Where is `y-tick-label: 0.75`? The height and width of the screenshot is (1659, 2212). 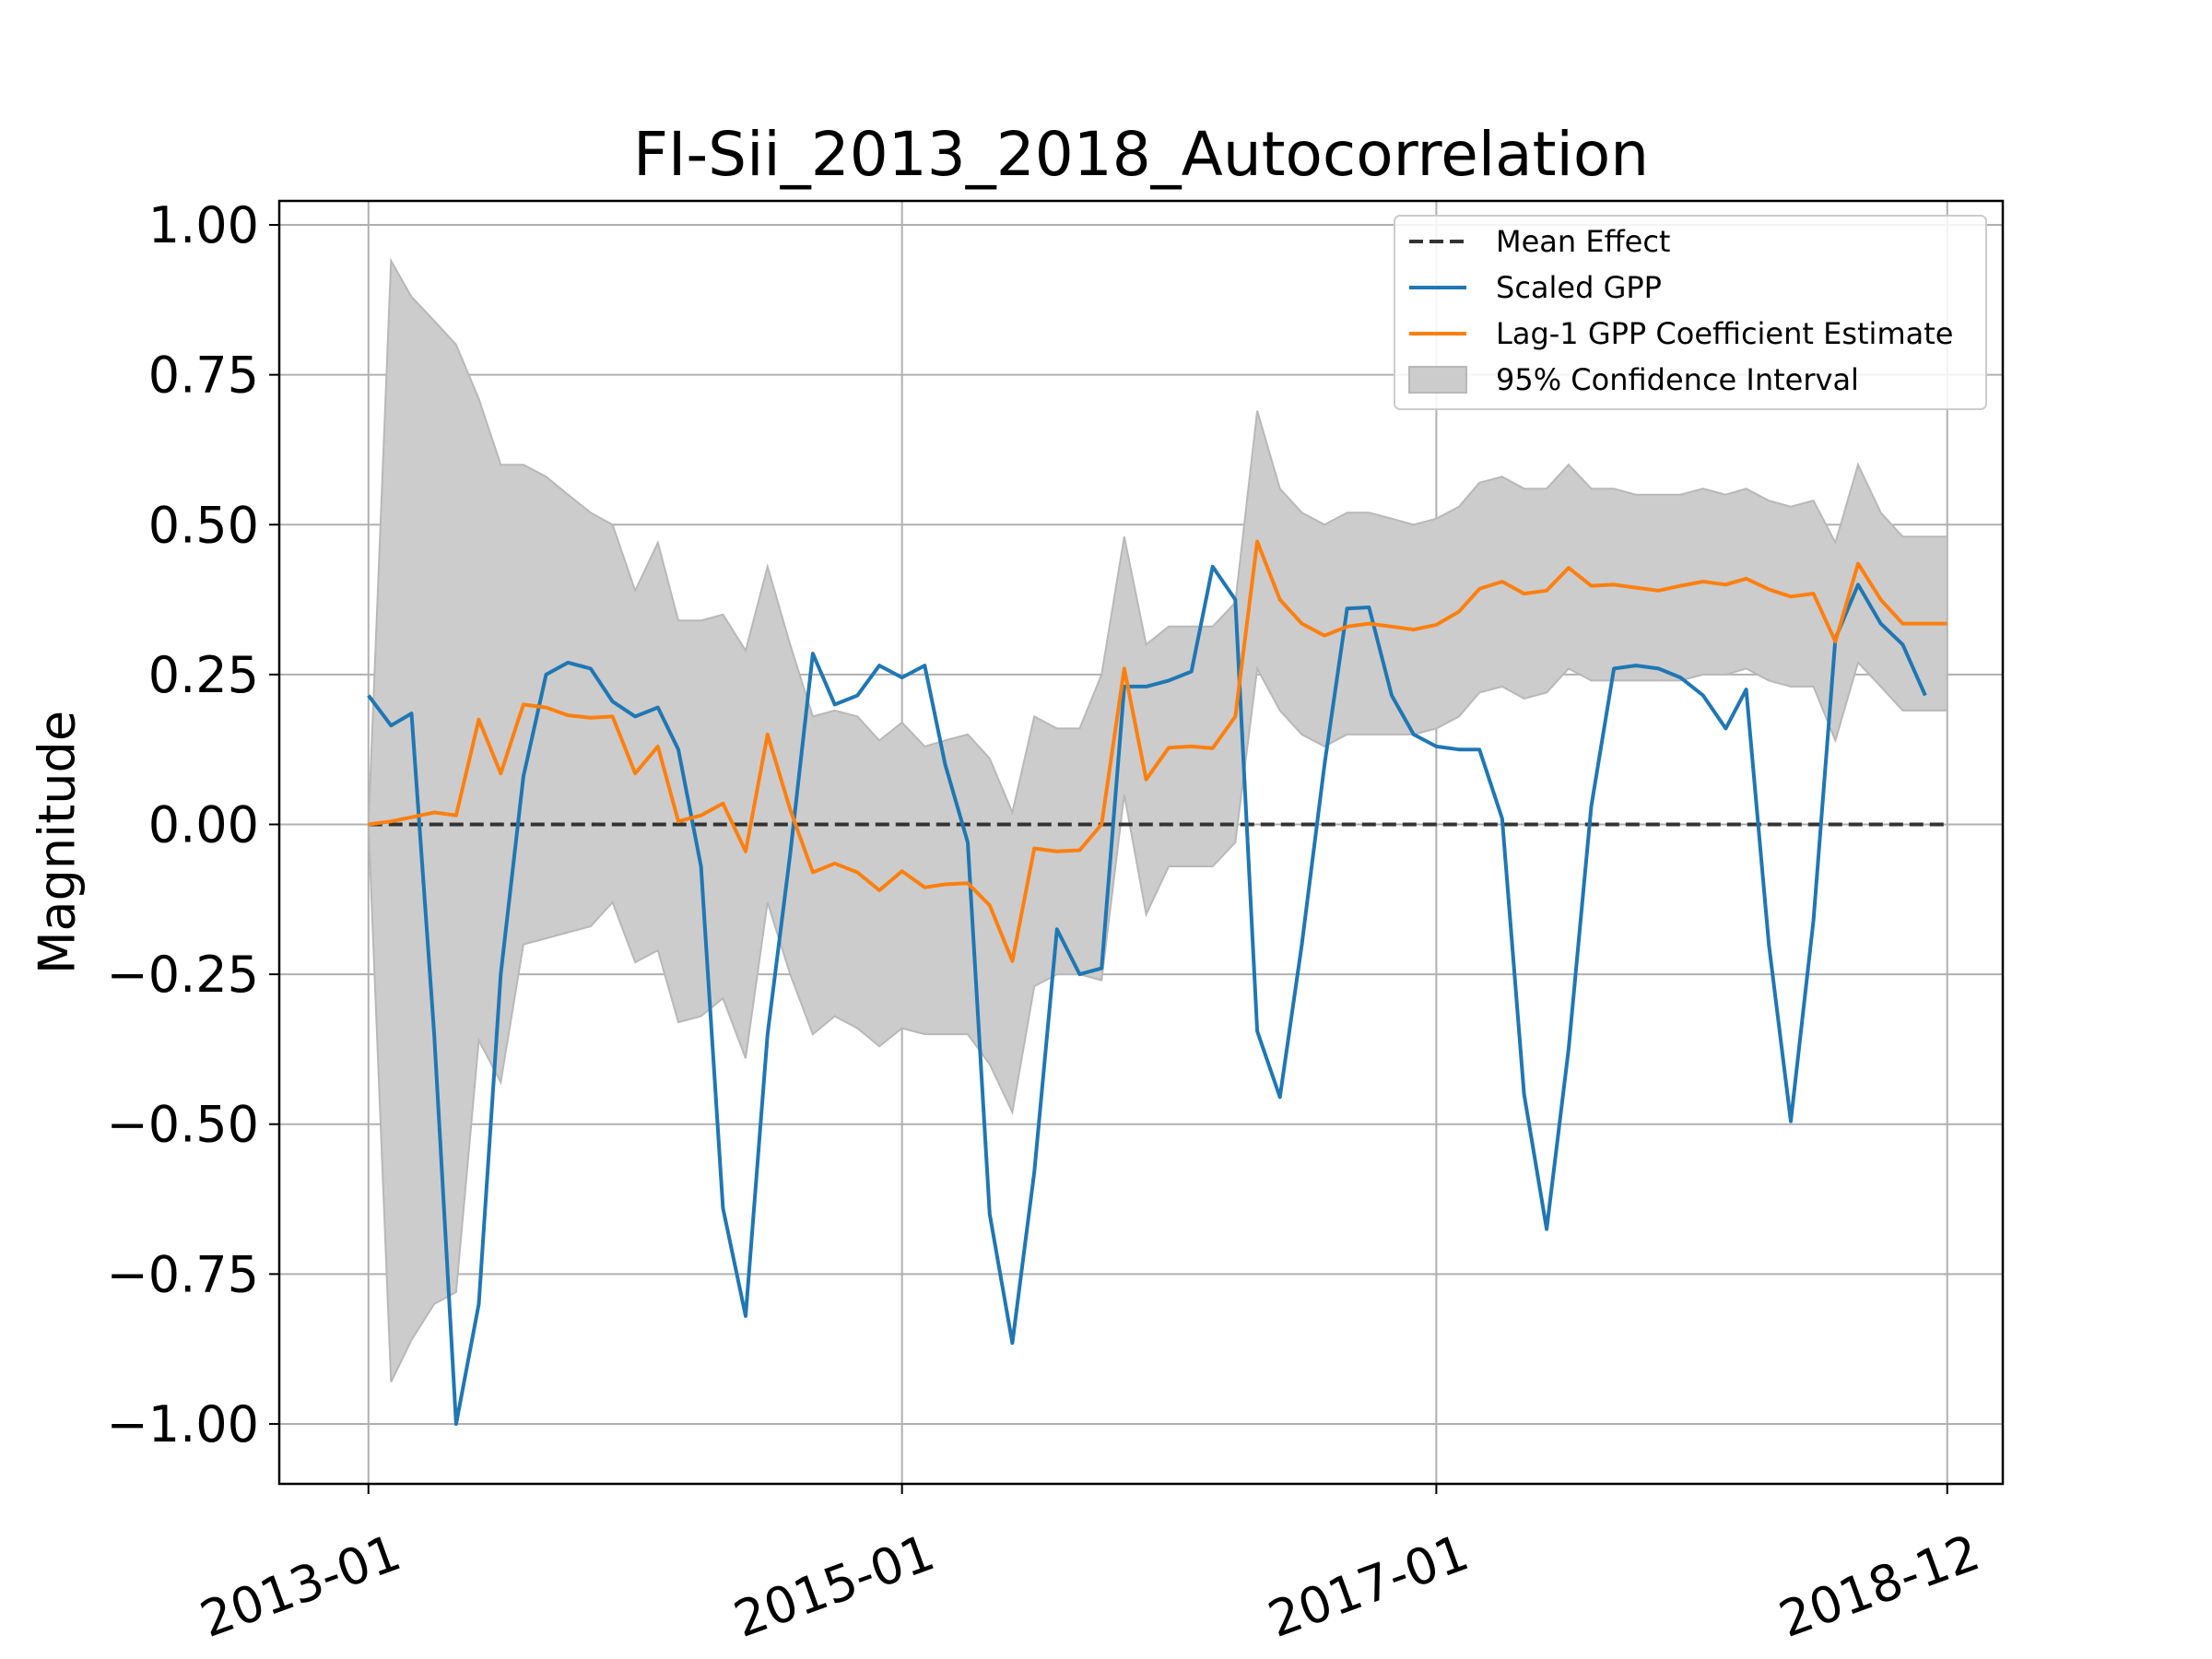
y-tick-label: 0.75 is located at coordinates (203, 376).